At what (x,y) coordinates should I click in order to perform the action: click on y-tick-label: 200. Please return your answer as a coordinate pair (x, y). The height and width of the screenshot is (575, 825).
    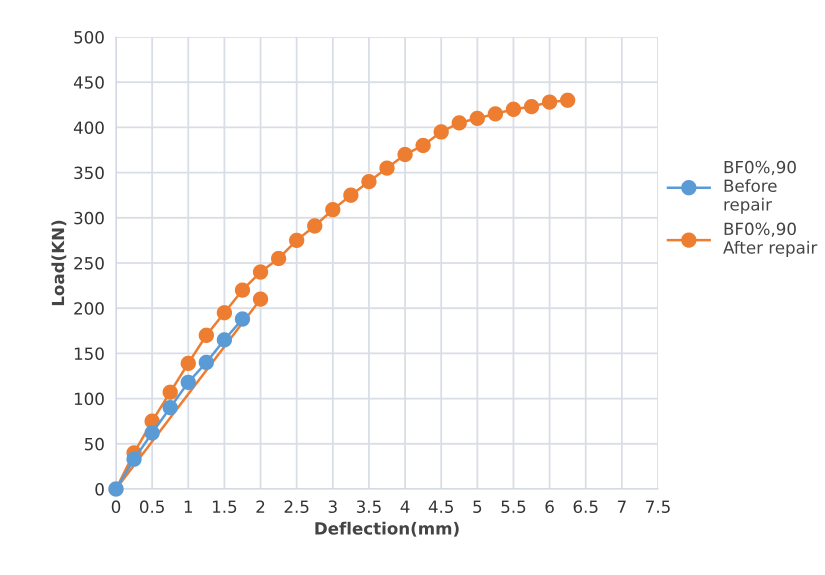
    Looking at the image, I should click on (89, 308).